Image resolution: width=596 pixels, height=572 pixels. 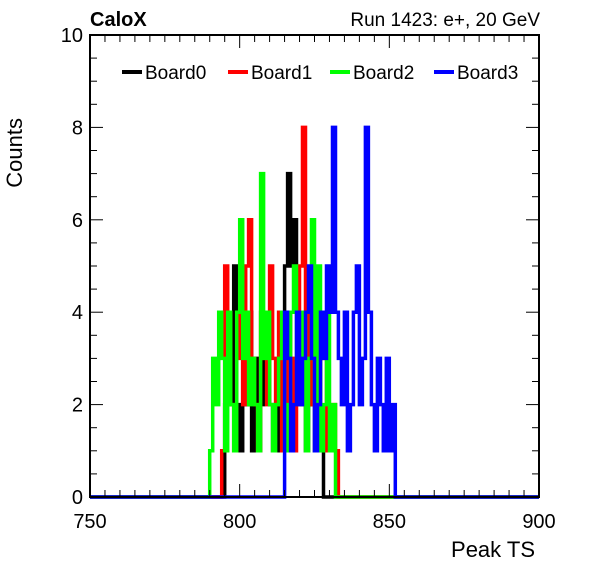 I want to click on legend-label-board1: Board1, so click(x=281, y=73).